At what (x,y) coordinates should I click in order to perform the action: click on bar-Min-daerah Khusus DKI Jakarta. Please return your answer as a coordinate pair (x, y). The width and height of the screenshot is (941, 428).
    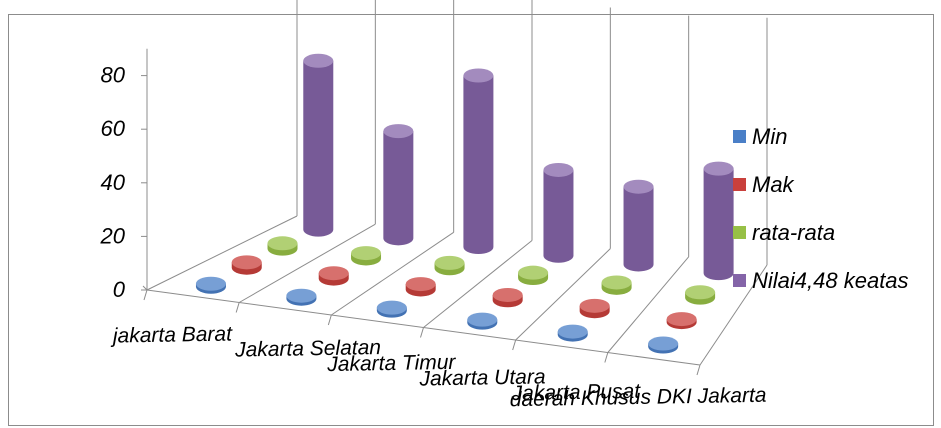
    Looking at the image, I should click on (663, 345).